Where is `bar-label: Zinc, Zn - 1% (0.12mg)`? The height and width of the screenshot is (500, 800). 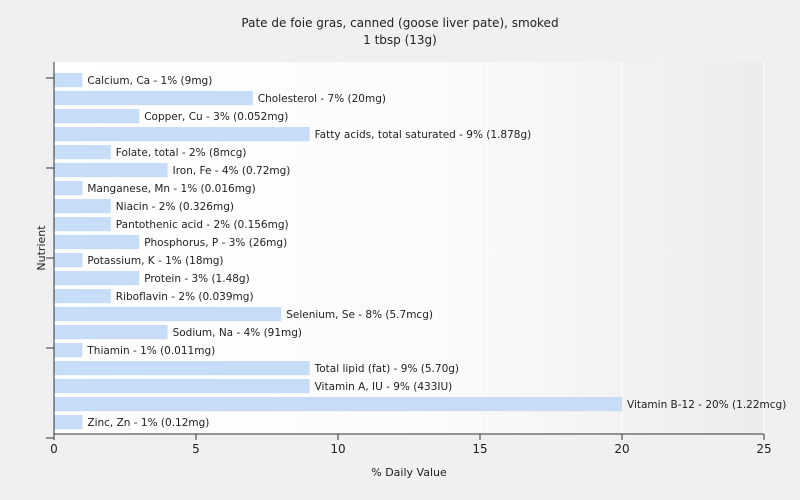
bar-label: Zinc, Zn - 1% (0.12mg) is located at coordinates (148, 423).